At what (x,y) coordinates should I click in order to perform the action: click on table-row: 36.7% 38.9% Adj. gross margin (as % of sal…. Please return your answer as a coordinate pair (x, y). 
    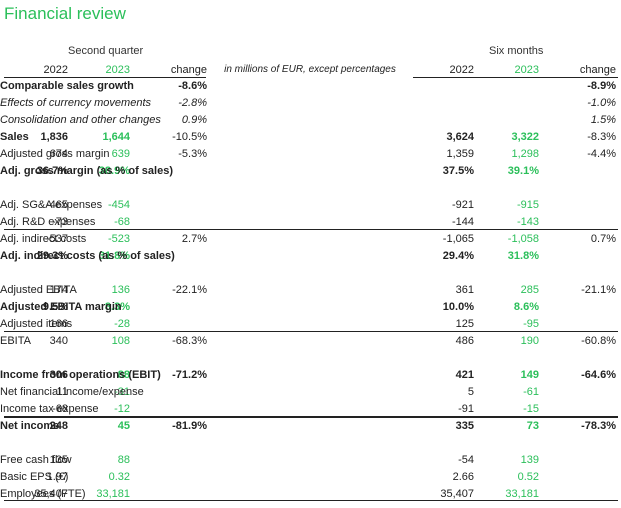
    Looking at the image, I should click on (310, 171).